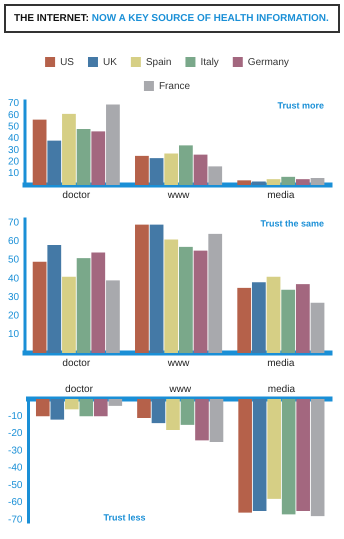 The height and width of the screenshot is (539, 344). What do you see at coordinates (15, 416) in the screenshot?
I see `y-tick-label: -10` at bounding box center [15, 416].